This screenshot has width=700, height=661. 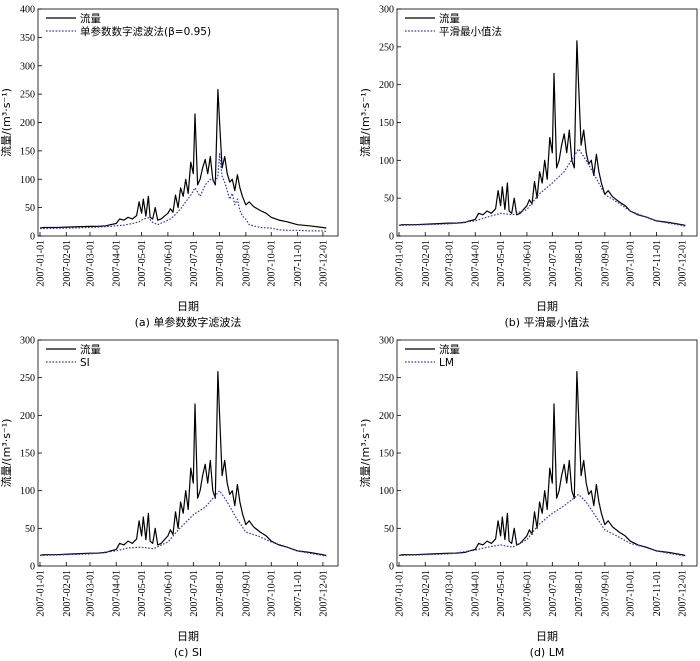 What do you see at coordinates (188, 652) in the screenshot?
I see `panel-caption: (c) SI` at bounding box center [188, 652].